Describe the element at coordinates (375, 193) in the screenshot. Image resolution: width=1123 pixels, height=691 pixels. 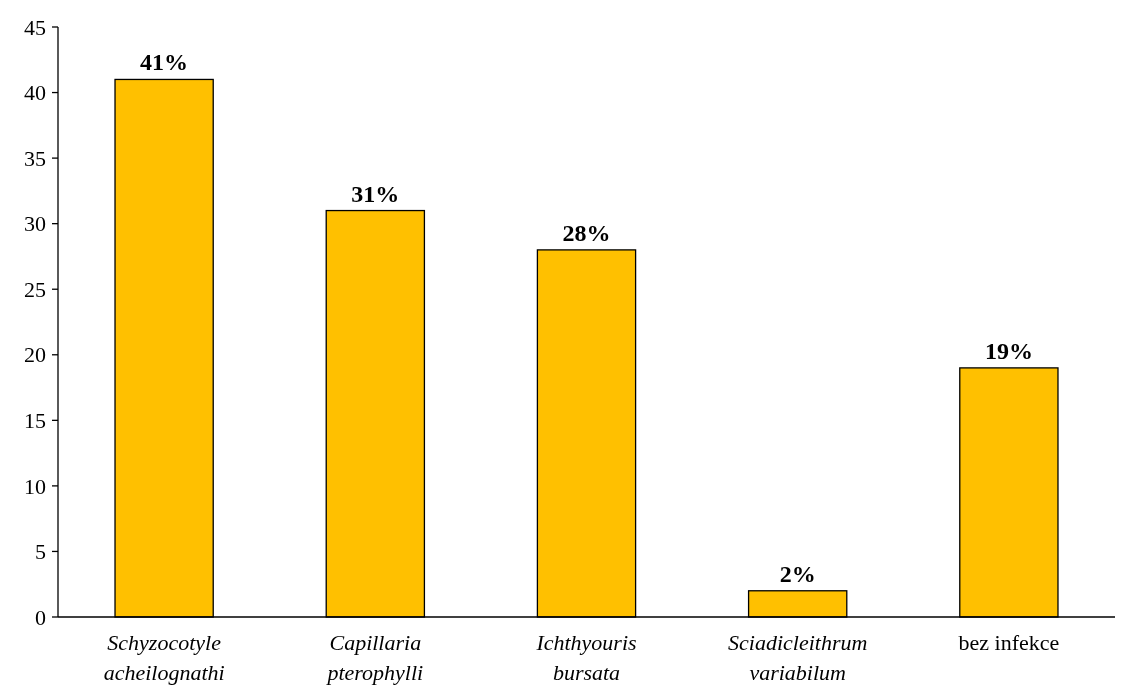
I see `data-label: 31%` at that location.